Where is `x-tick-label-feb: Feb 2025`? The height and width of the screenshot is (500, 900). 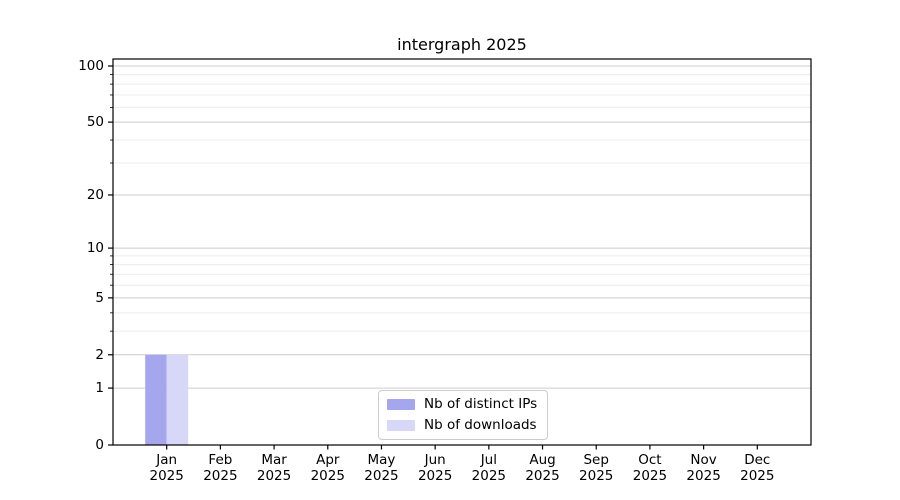 x-tick-label-feb: Feb 2025 is located at coordinates (220, 468).